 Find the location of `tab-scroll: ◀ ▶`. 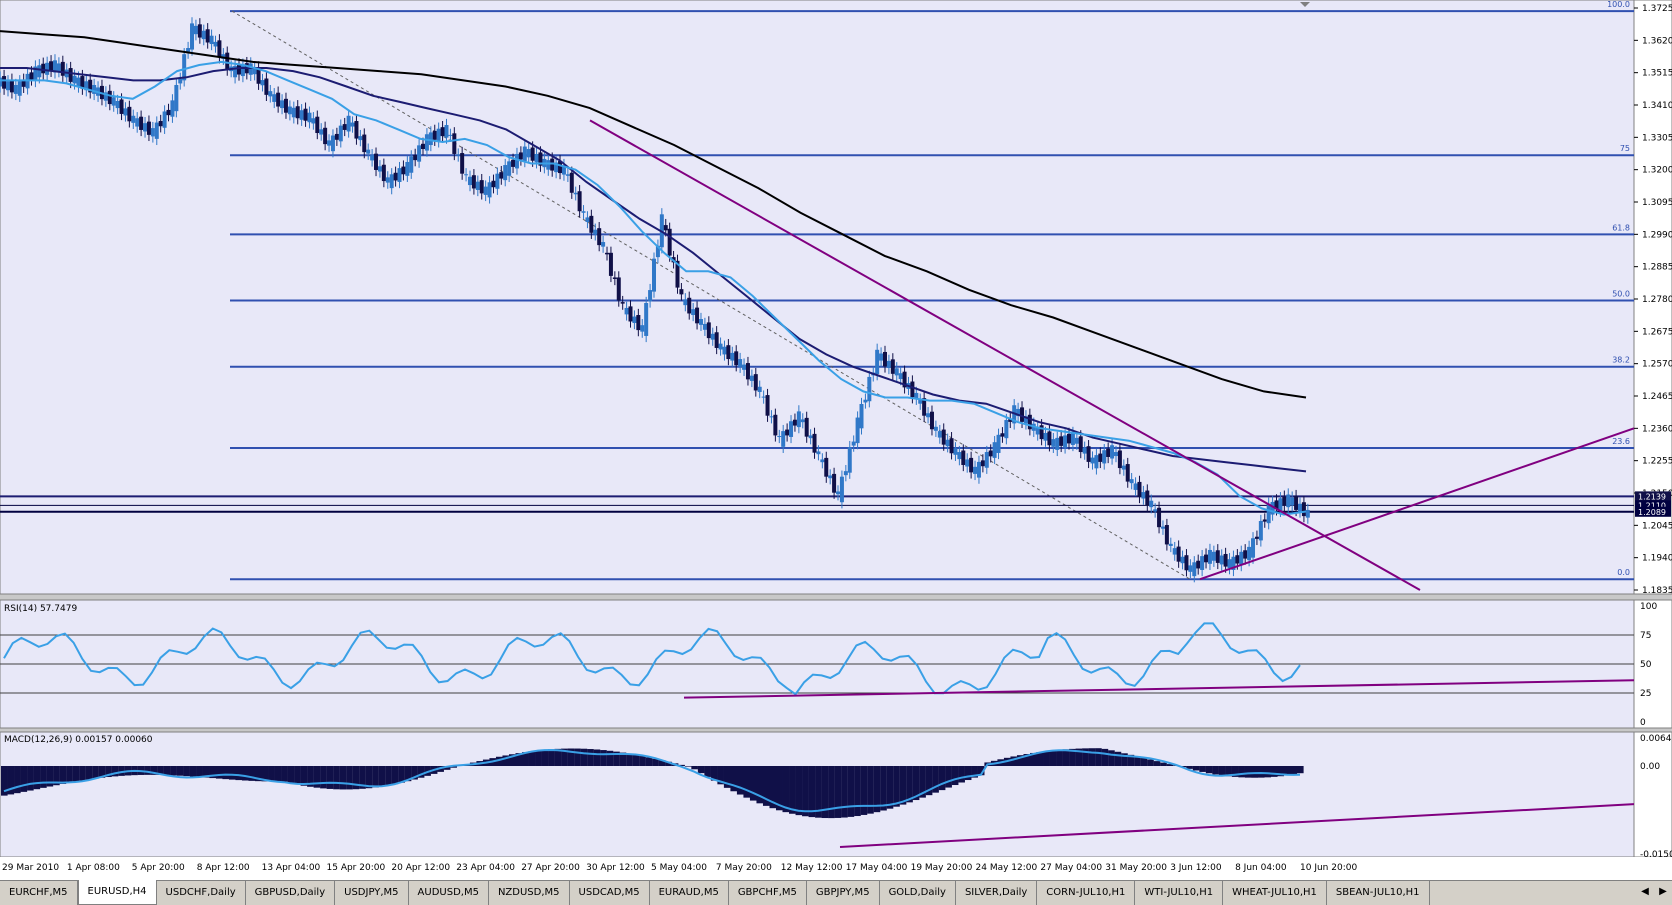

tab-scroll: ◀ ▶ is located at coordinates (1654, 893).